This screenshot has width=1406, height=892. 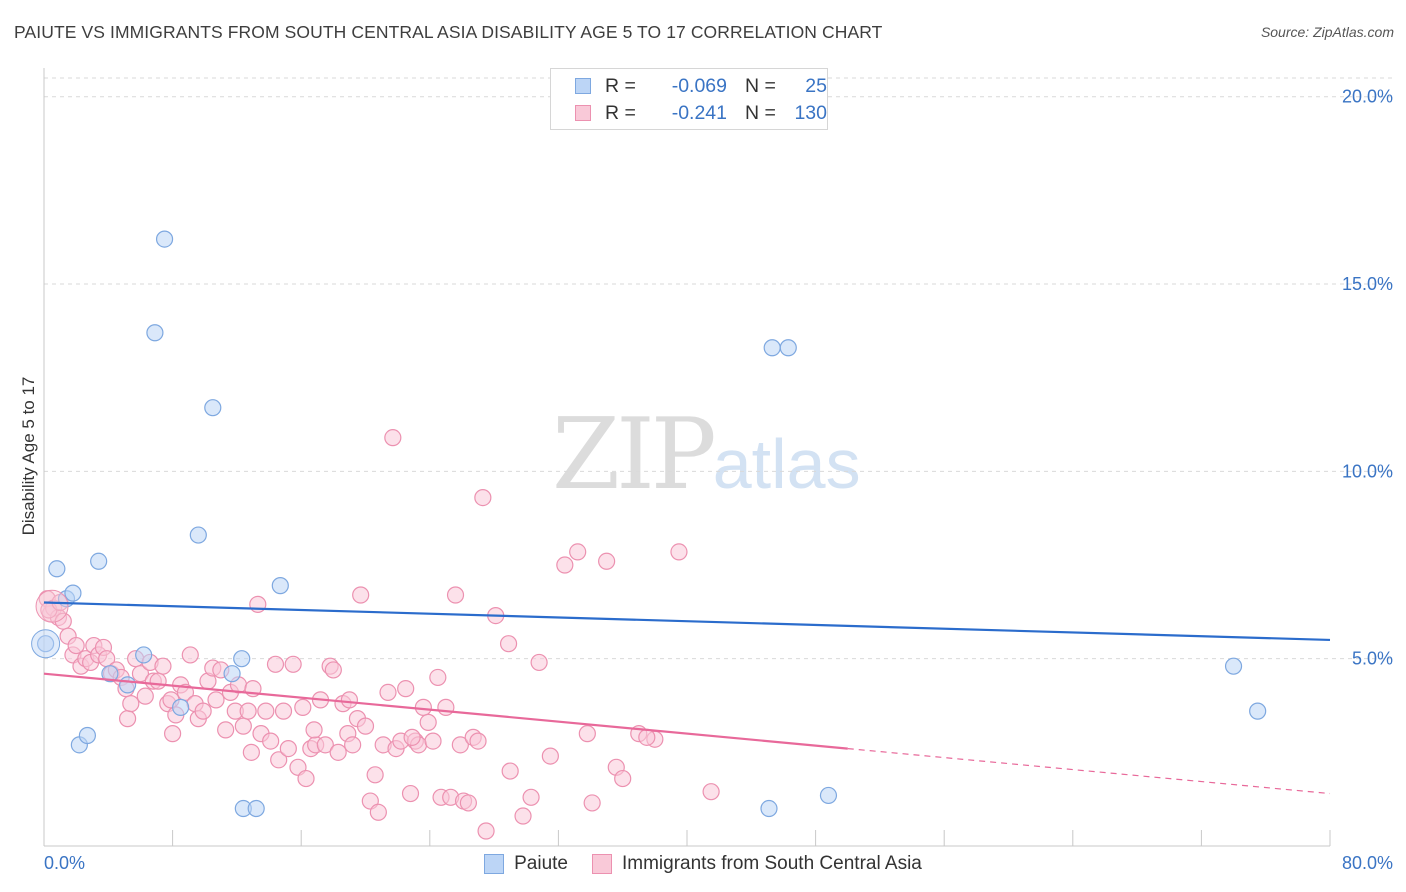 What do you see at coordinates (541, 863) in the screenshot?
I see `paiute-legend-label: Paiute` at bounding box center [541, 863].